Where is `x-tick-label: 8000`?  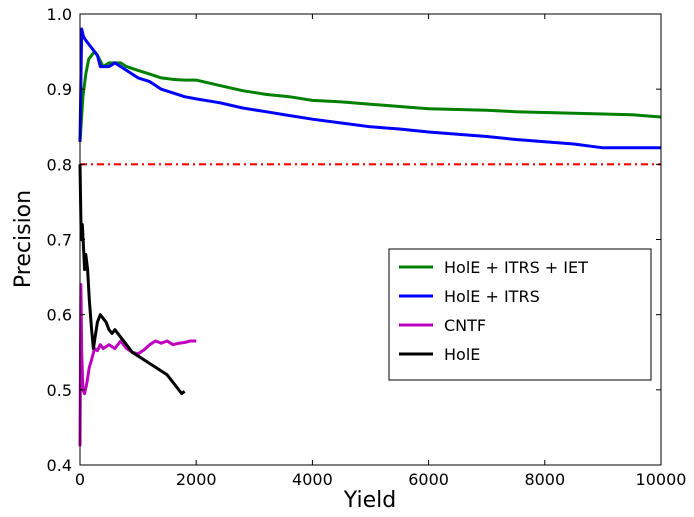 x-tick-label: 8000 is located at coordinates (544, 479).